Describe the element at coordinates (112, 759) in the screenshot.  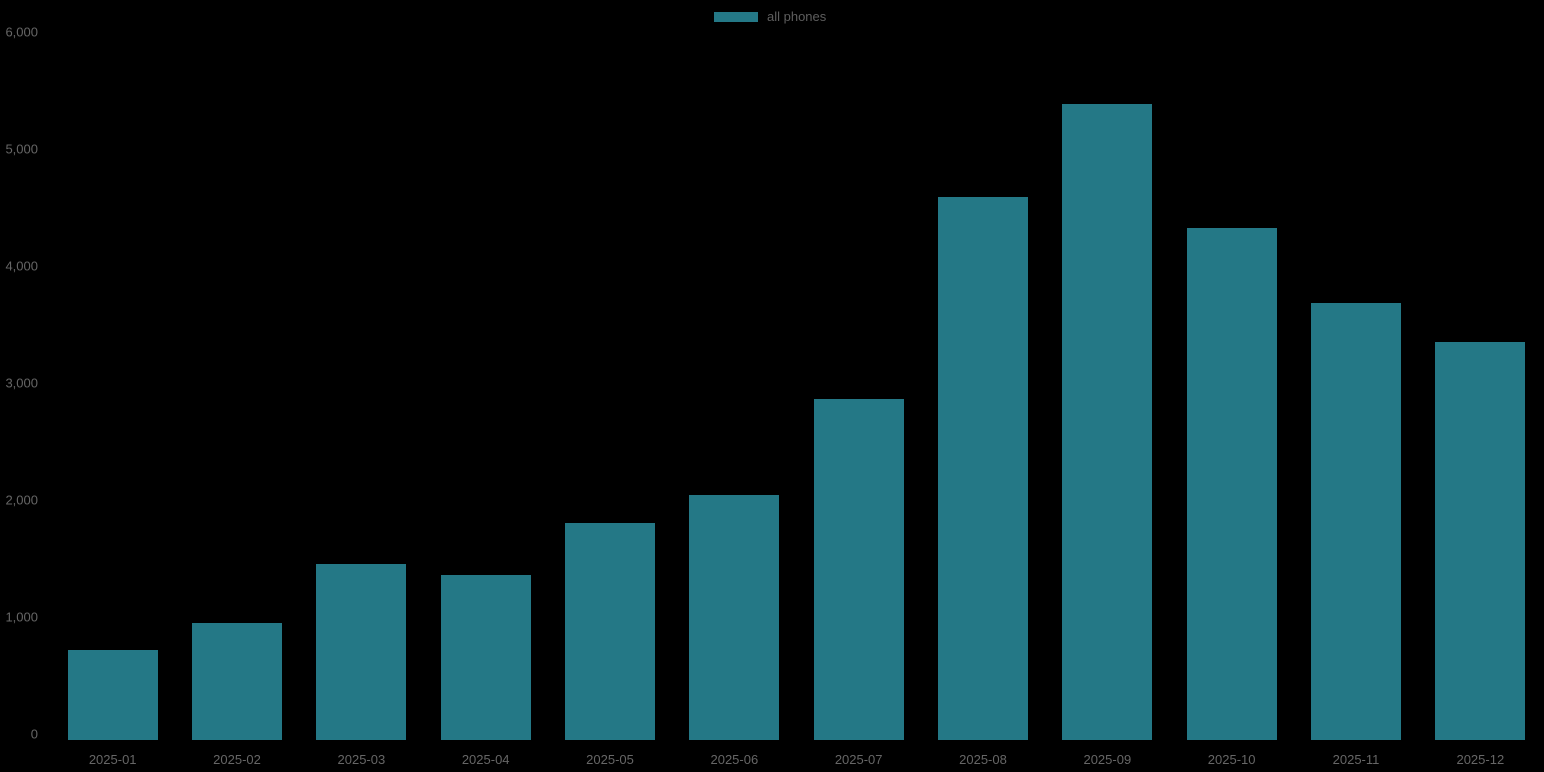
I see `x-tick-label-2025-01: 2025-01` at that location.